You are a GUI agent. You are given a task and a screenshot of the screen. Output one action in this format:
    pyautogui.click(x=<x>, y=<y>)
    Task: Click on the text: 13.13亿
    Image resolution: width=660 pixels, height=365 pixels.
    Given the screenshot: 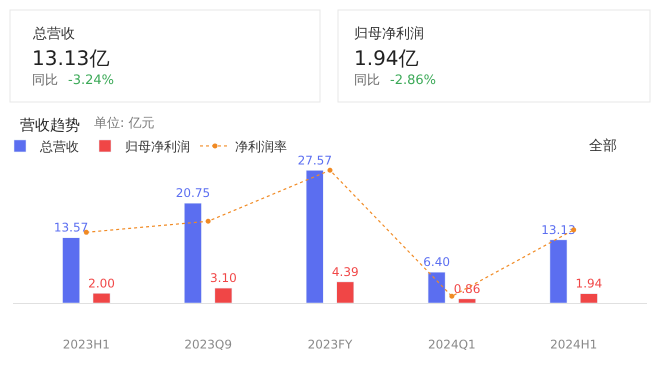 What is the action you would take?
    pyautogui.click(x=71, y=58)
    